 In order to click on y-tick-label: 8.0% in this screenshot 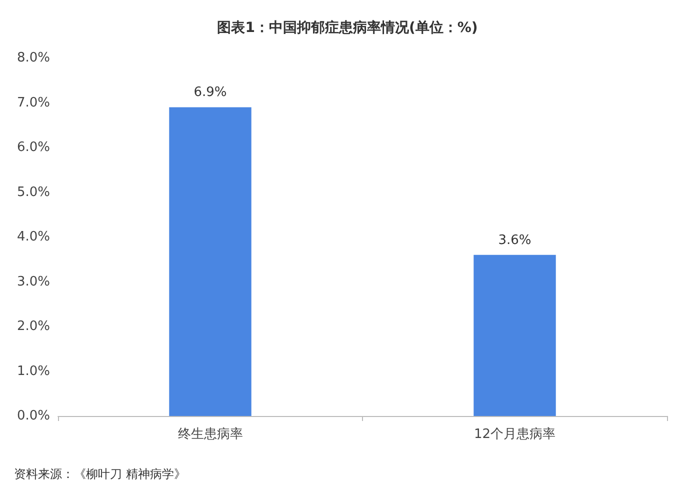, I will do `click(33, 58)`.